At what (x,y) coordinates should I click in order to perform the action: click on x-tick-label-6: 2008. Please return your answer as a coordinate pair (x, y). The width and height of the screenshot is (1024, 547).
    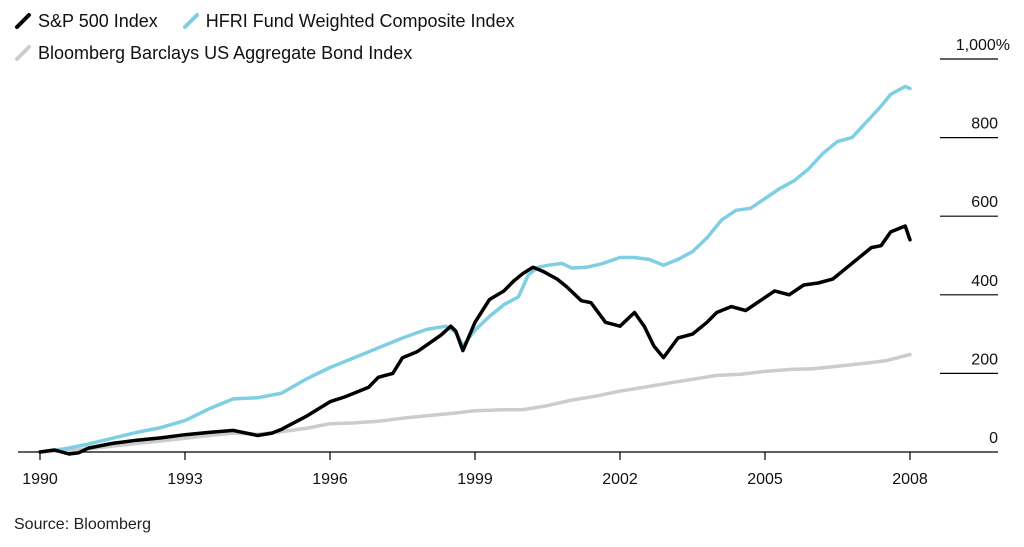
    Looking at the image, I should click on (910, 479).